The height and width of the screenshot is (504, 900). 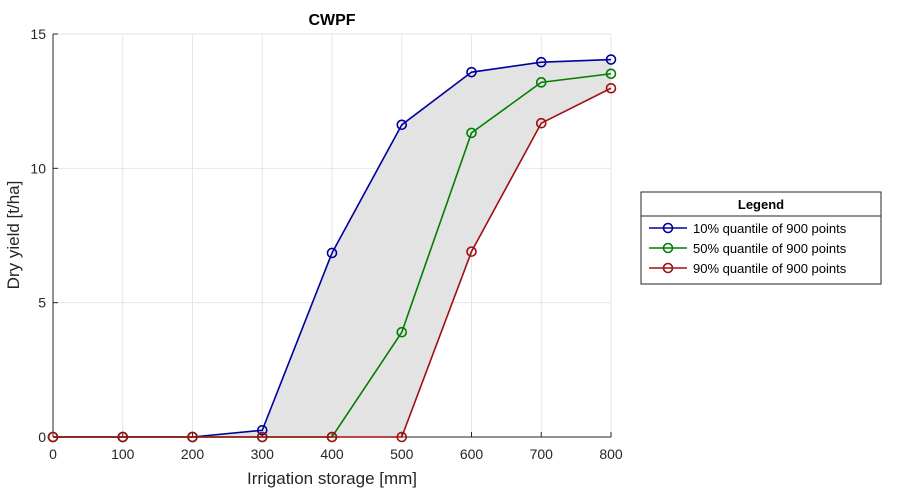 What do you see at coordinates (332, 478) in the screenshot?
I see `x-axis-label: Irrigation storage [mm]` at bounding box center [332, 478].